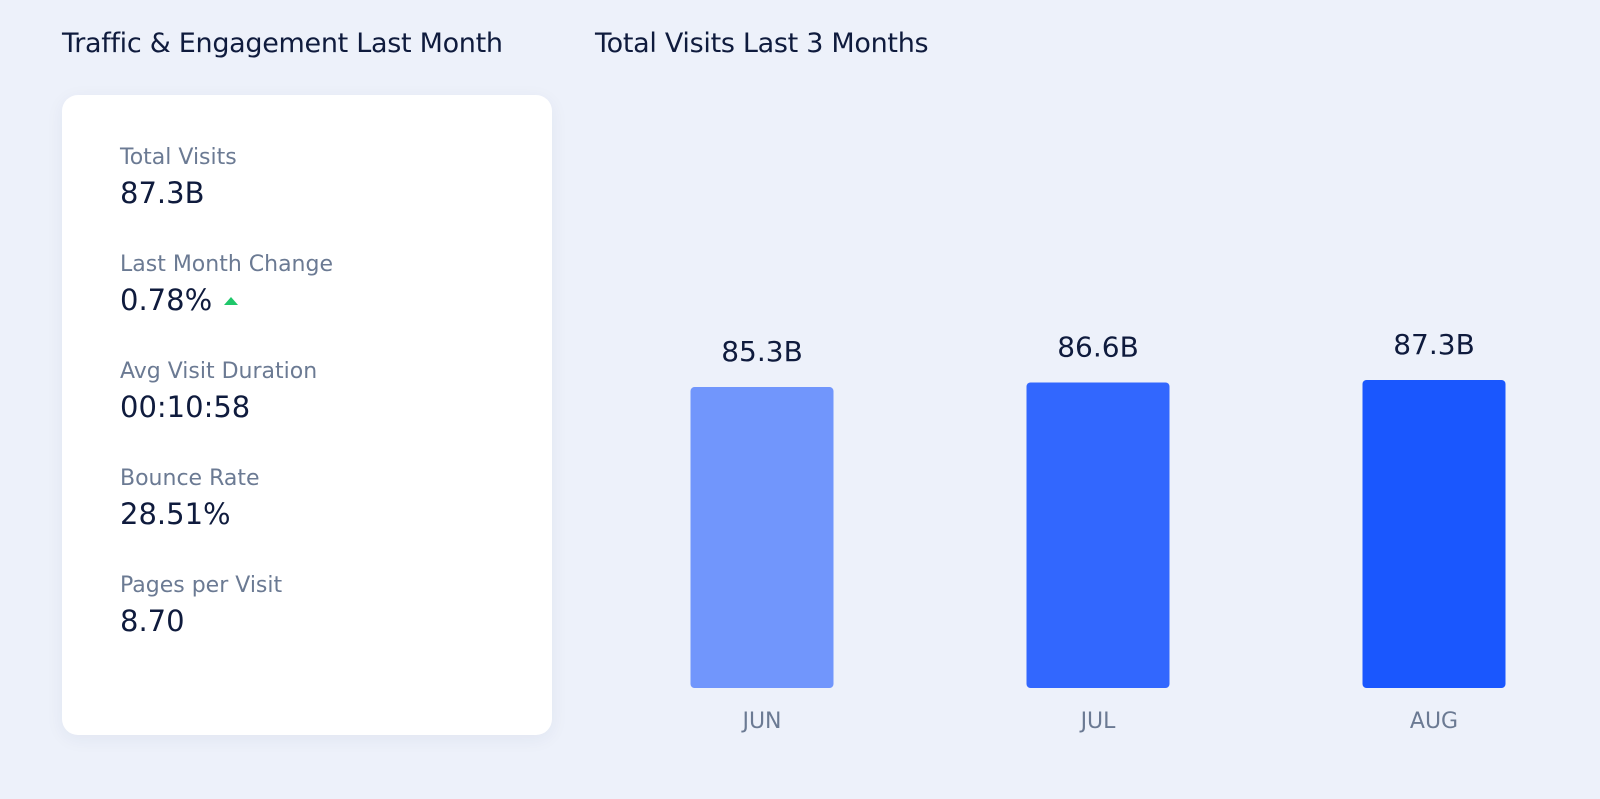 This screenshot has width=1600, height=799. Describe the element at coordinates (201, 585) in the screenshot. I see `metric-label: Pages per Visit` at that location.